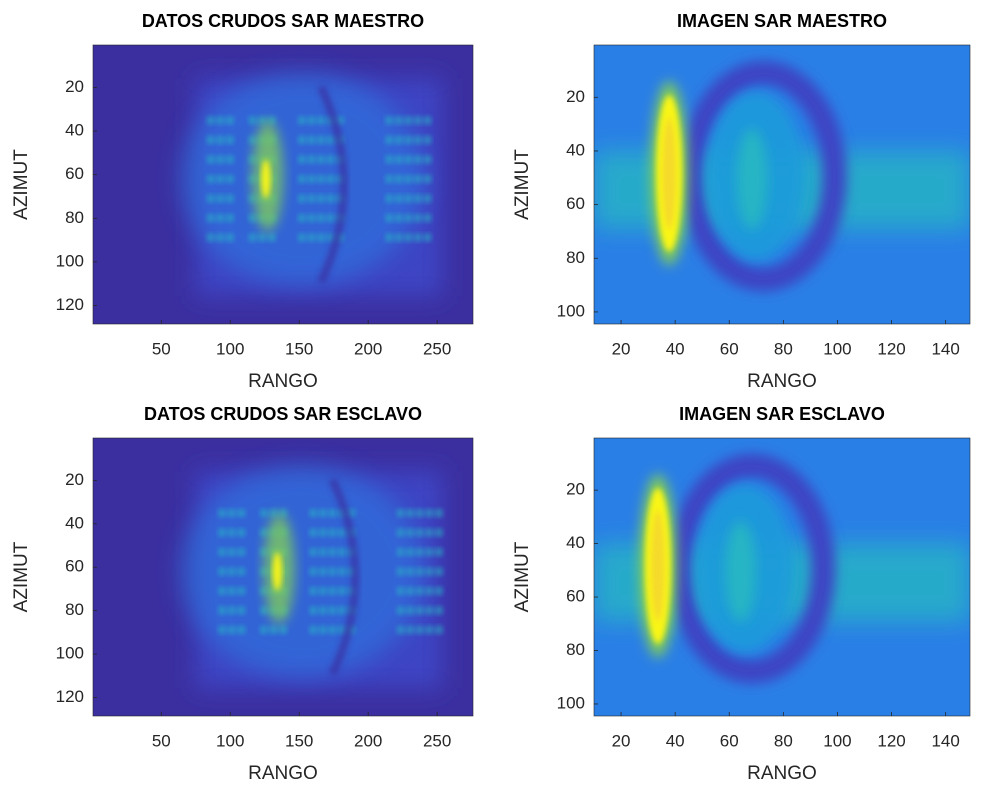 Image resolution: width=992 pixels, height=790 pixels. I want to click on axes-box, so click(782, 577).